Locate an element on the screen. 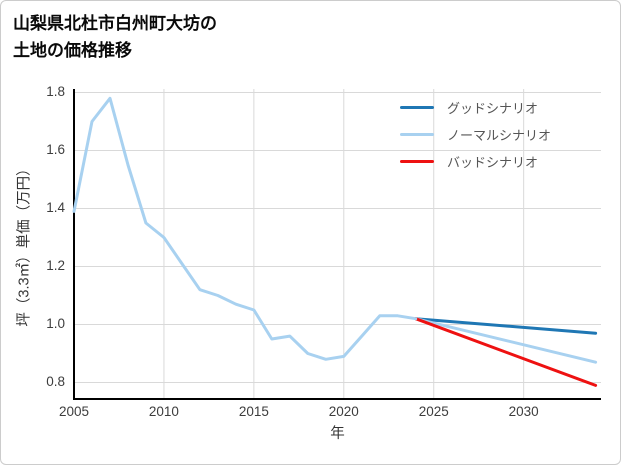 This screenshot has height=465, width=621. legend-row-bad: バッドシナリオ is located at coordinates (475, 161).